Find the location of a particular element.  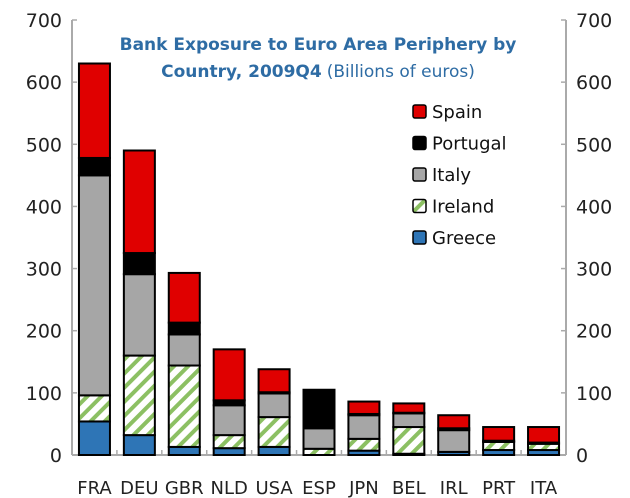

legend-swatch-portugal is located at coordinates (419, 143).